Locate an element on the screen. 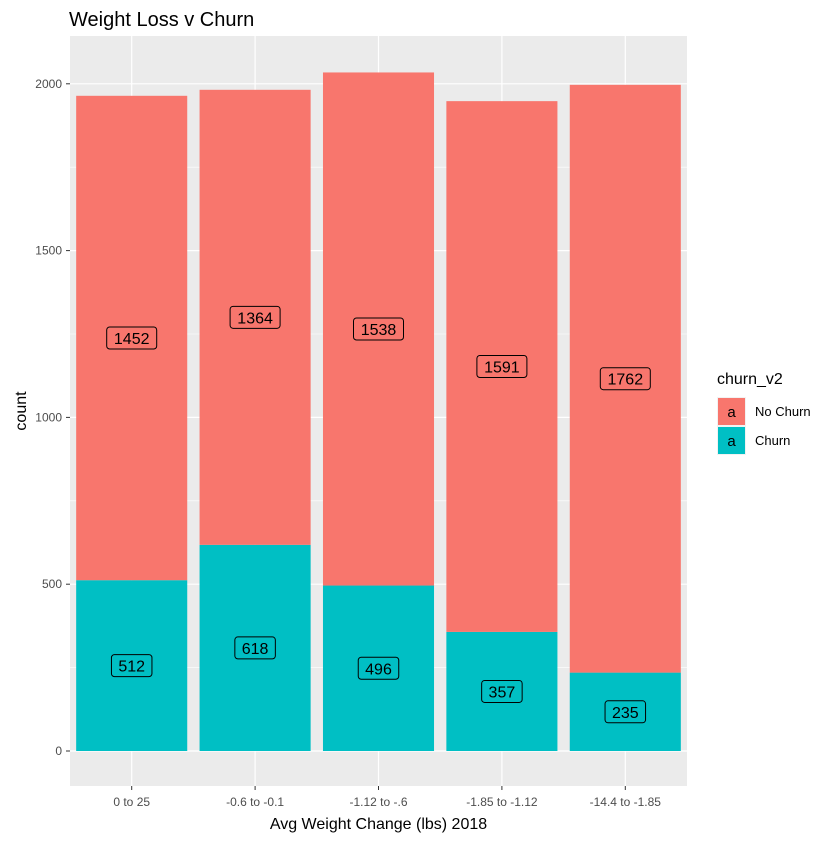  legend-entry-label: Churn is located at coordinates (772, 440).